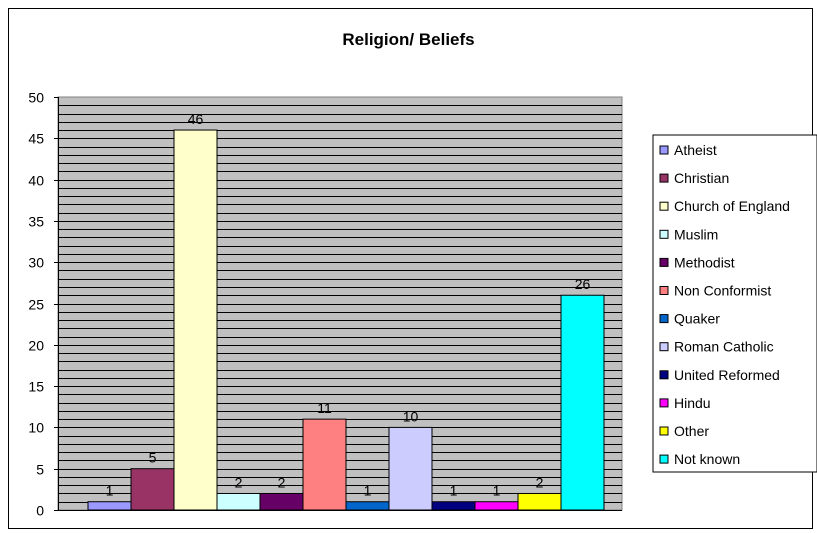 Image resolution: width=817 pixels, height=533 pixels. Describe the element at coordinates (40, 470) in the screenshot. I see `y-tick-label: 5` at that location.